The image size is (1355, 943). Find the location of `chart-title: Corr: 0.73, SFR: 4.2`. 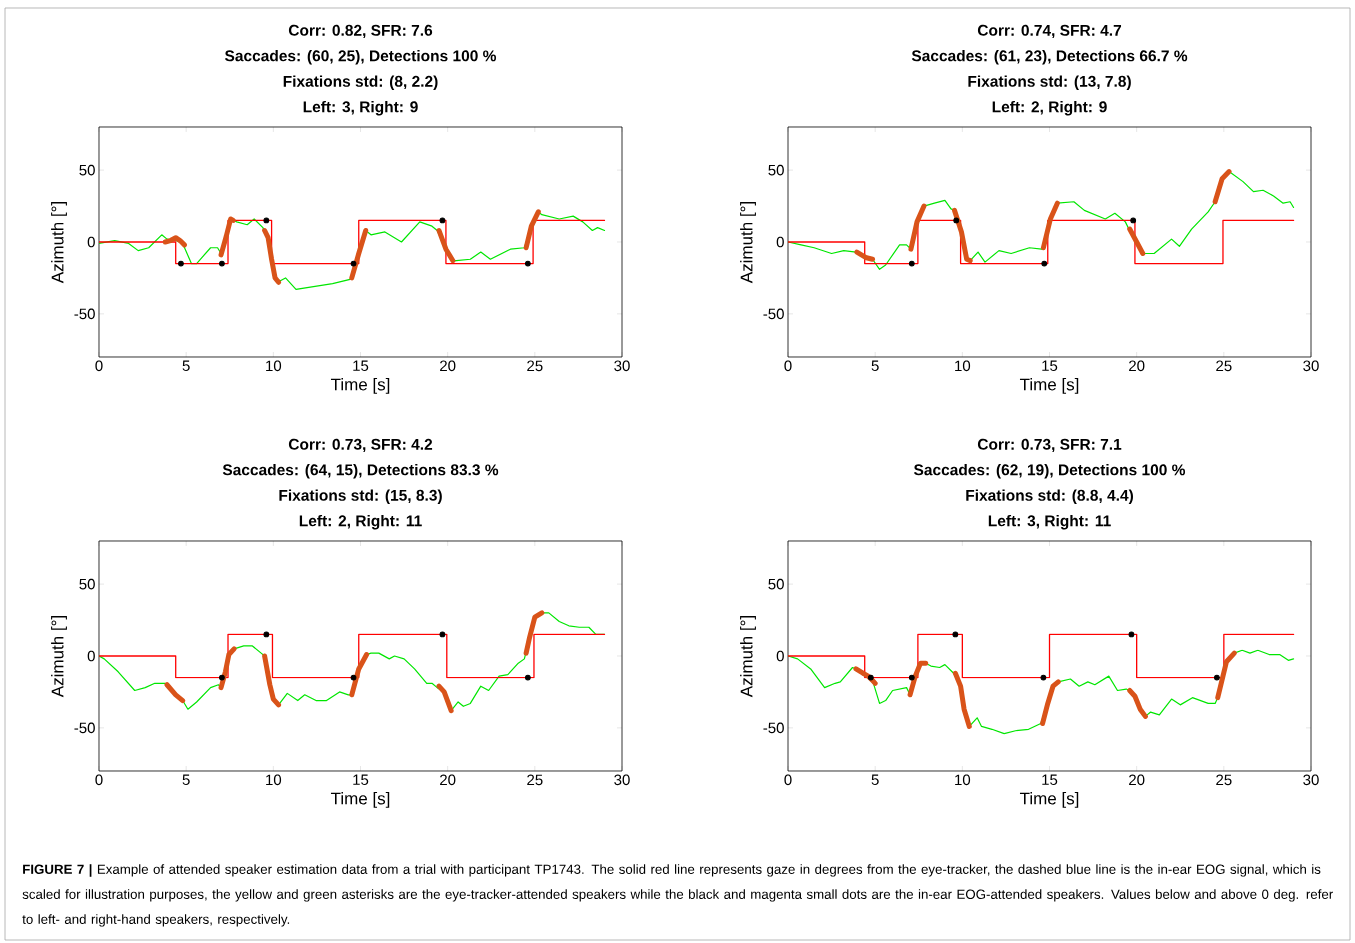

chart-title: Corr: 0.73, SFR: 4.2 is located at coordinates (360, 445).